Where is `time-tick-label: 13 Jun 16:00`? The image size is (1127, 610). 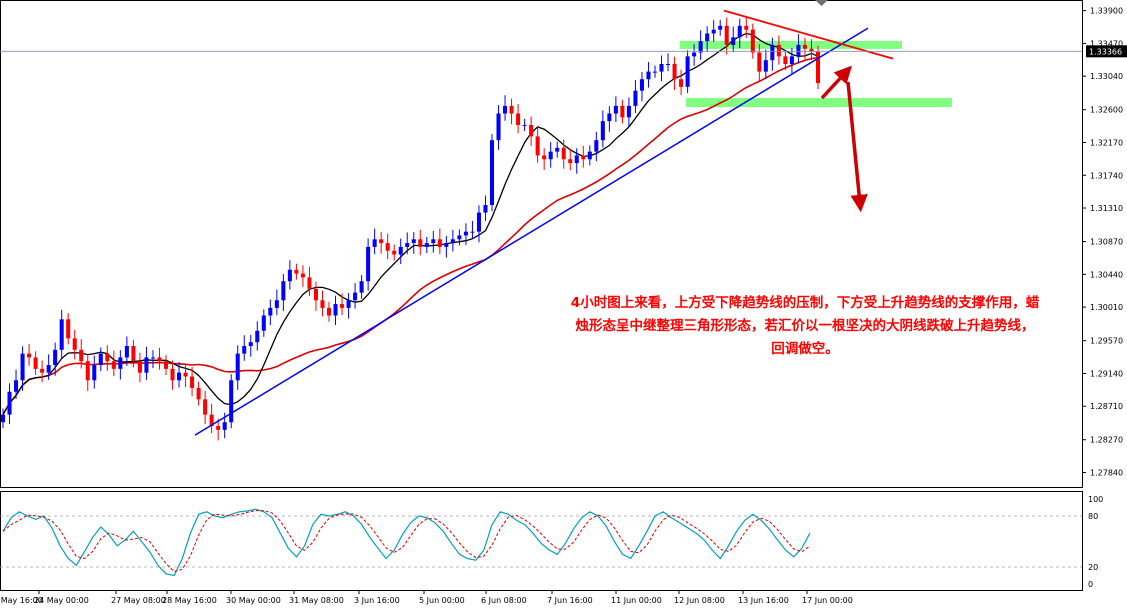 time-tick-label: 13 Jun 16:00 is located at coordinates (763, 600).